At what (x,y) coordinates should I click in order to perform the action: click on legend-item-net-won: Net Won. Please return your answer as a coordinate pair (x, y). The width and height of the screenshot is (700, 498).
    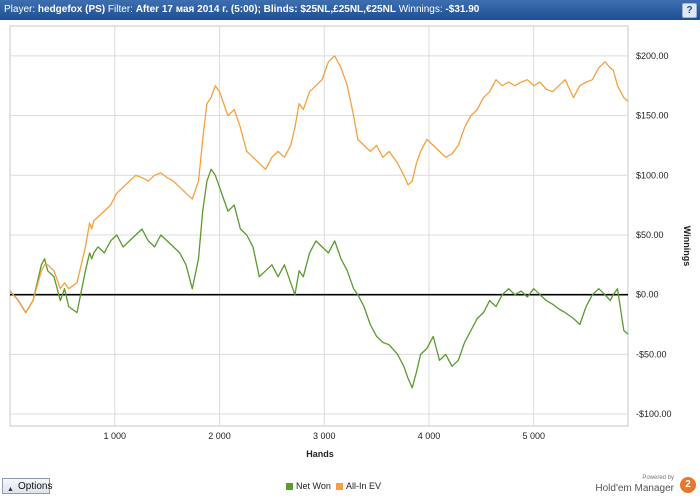
    Looking at the image, I should click on (308, 486).